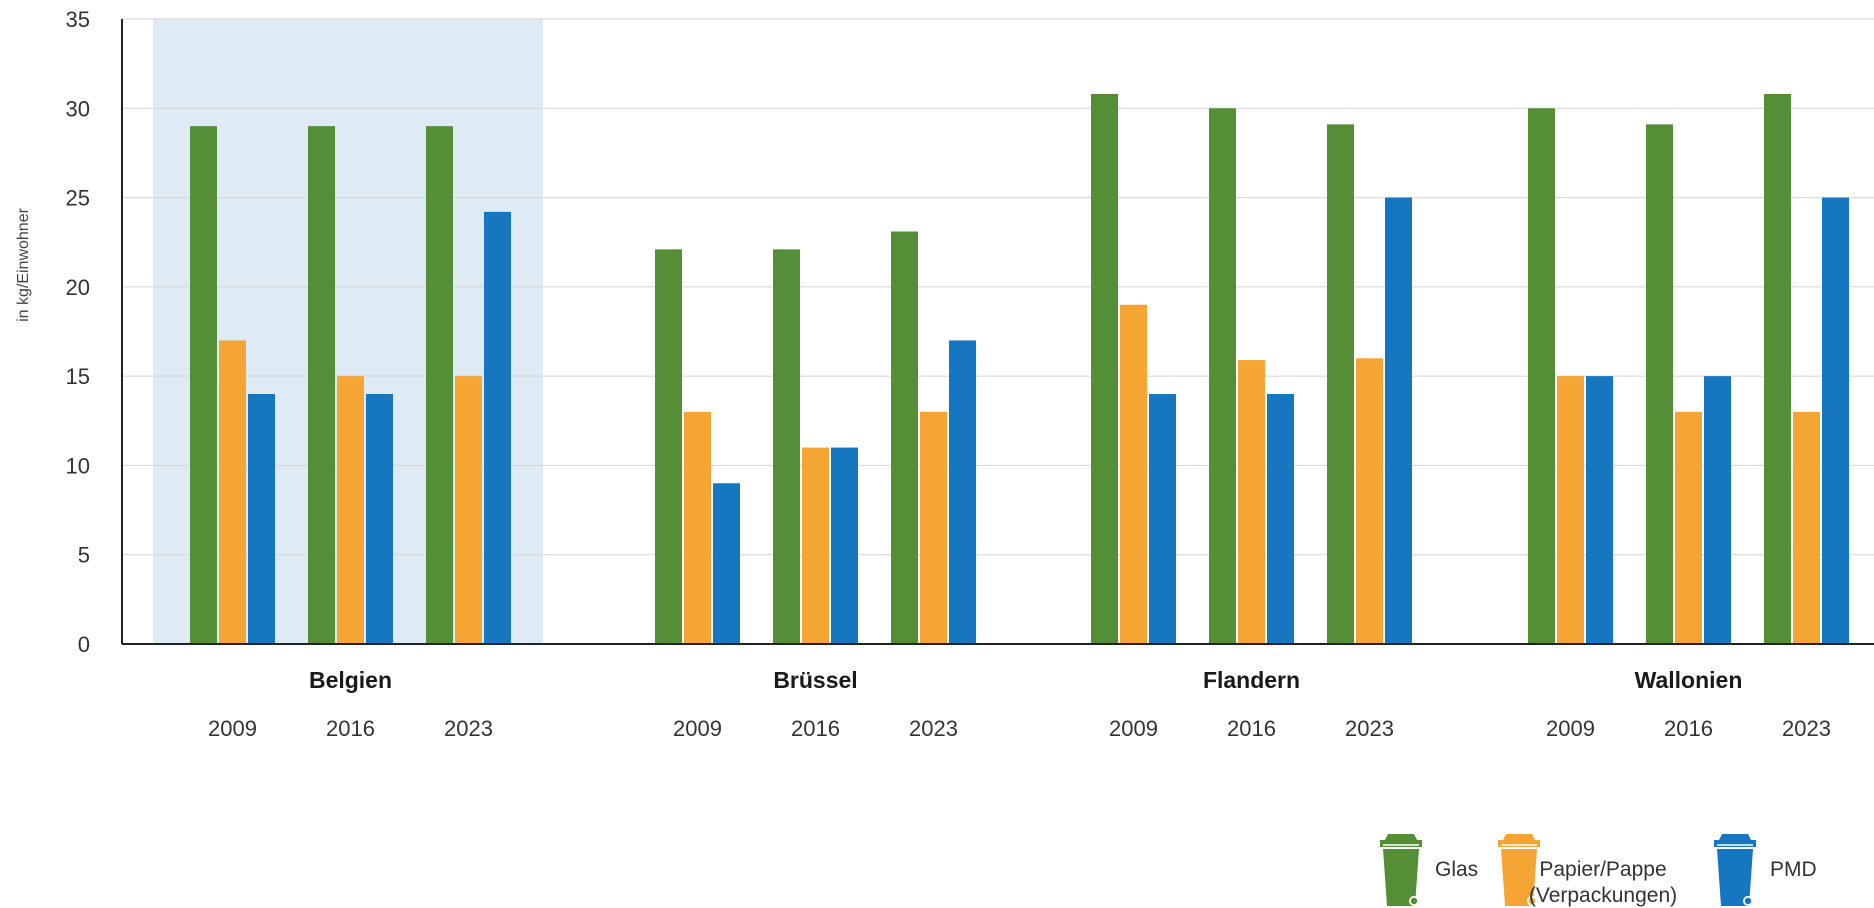  What do you see at coordinates (1456, 869) in the screenshot?
I see `legend-label: Glas` at bounding box center [1456, 869].